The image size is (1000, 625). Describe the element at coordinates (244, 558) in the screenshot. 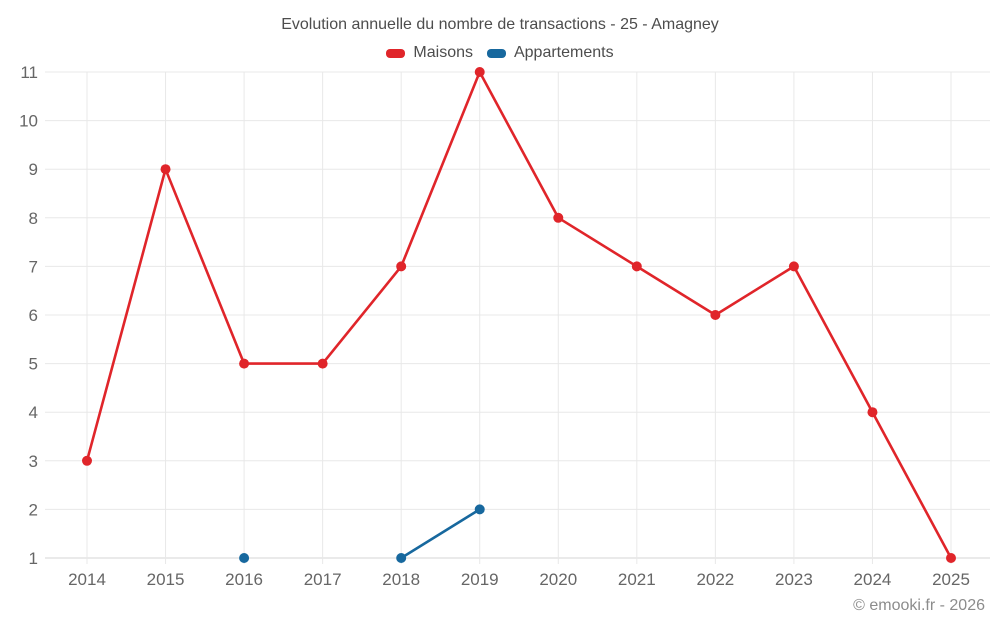

I see `data-point-appartements-2016` at that location.